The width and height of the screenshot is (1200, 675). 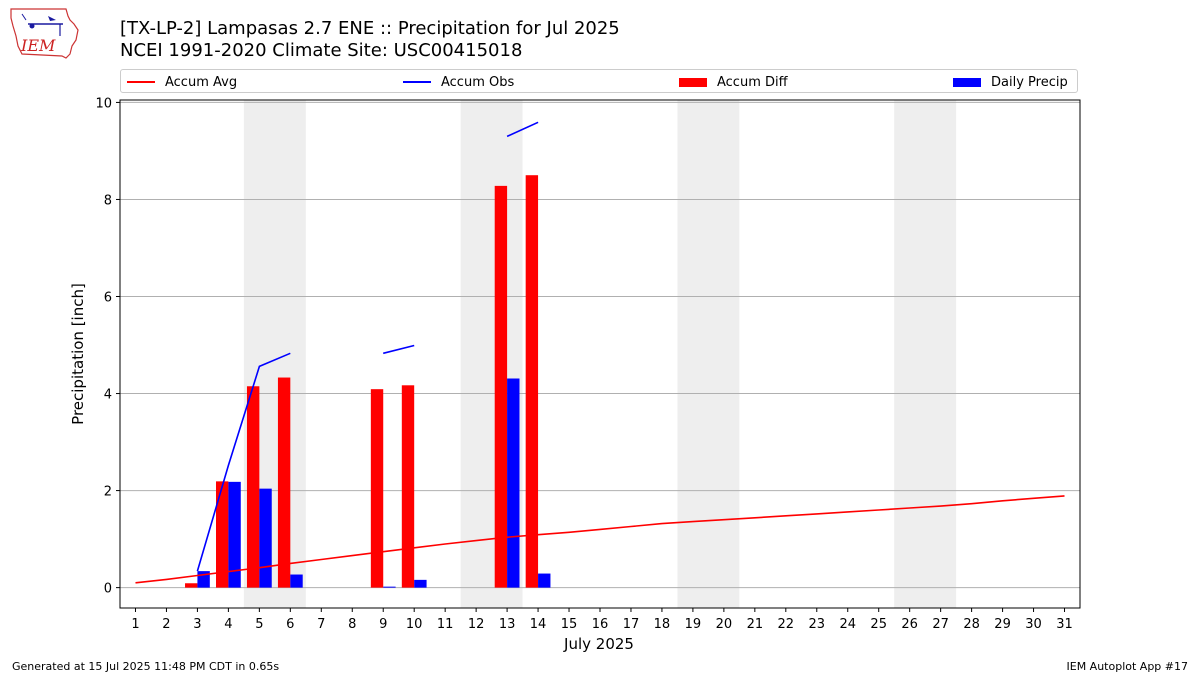 What do you see at coordinates (693, 82) in the screenshot?
I see `legend-swatch-accum-diff` at bounding box center [693, 82].